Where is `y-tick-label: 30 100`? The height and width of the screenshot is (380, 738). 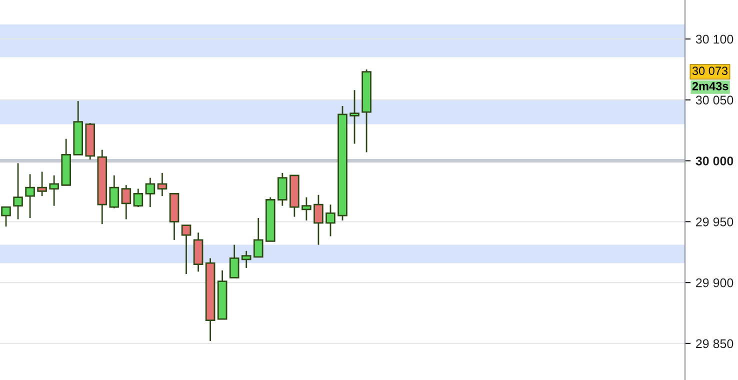
y-tick-label: 30 100 is located at coordinates (715, 39).